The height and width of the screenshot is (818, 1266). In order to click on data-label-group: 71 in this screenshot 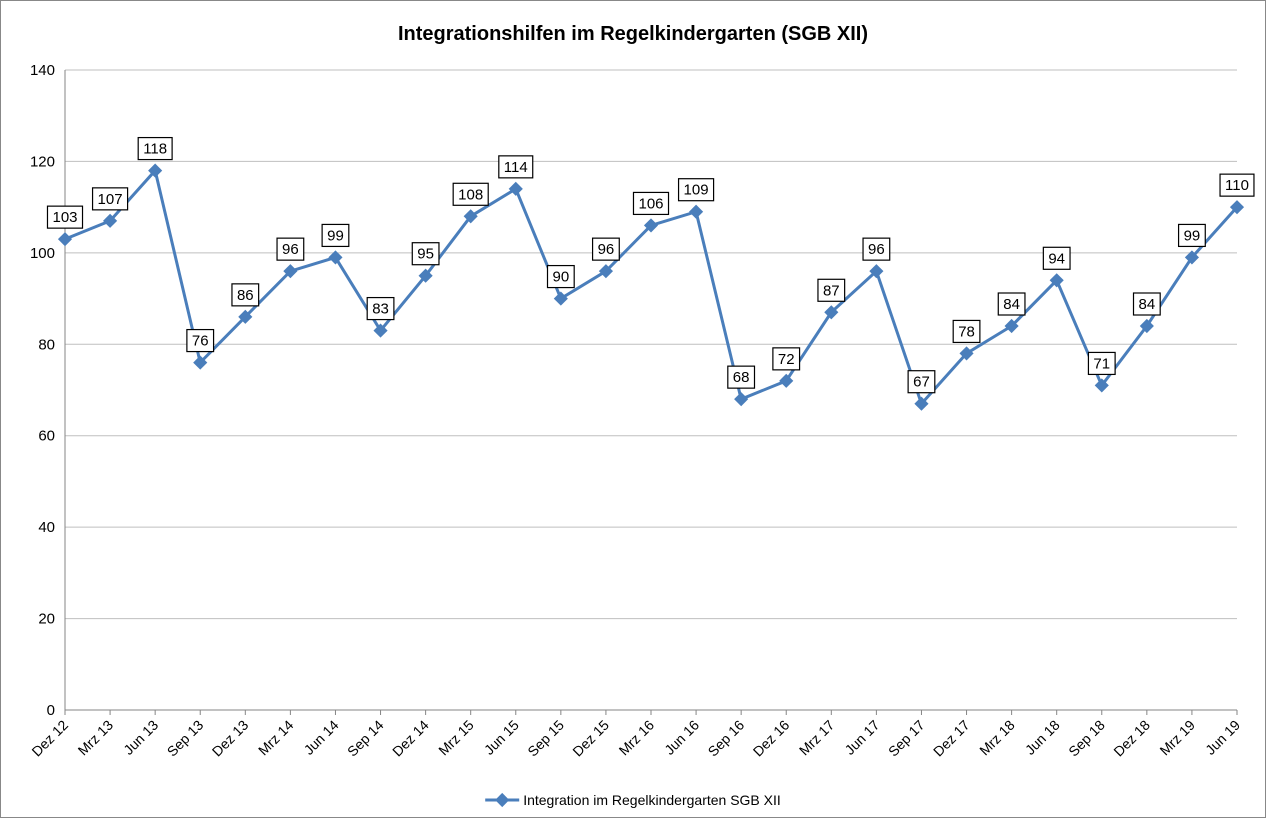, I will do `click(1101, 363)`.